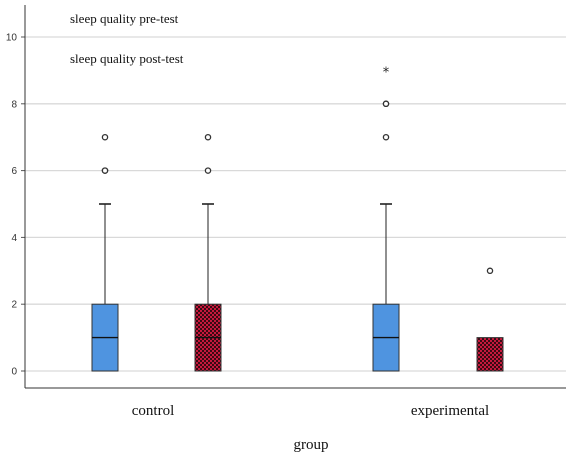 This screenshot has width=570, height=455. I want to click on extreme-point: *, so click(386, 72).